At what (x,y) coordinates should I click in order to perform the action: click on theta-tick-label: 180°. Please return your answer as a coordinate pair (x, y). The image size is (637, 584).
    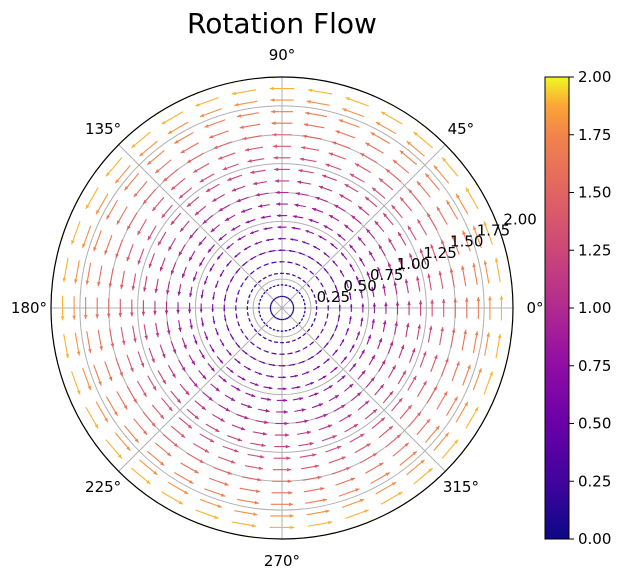
    Looking at the image, I should click on (29, 308).